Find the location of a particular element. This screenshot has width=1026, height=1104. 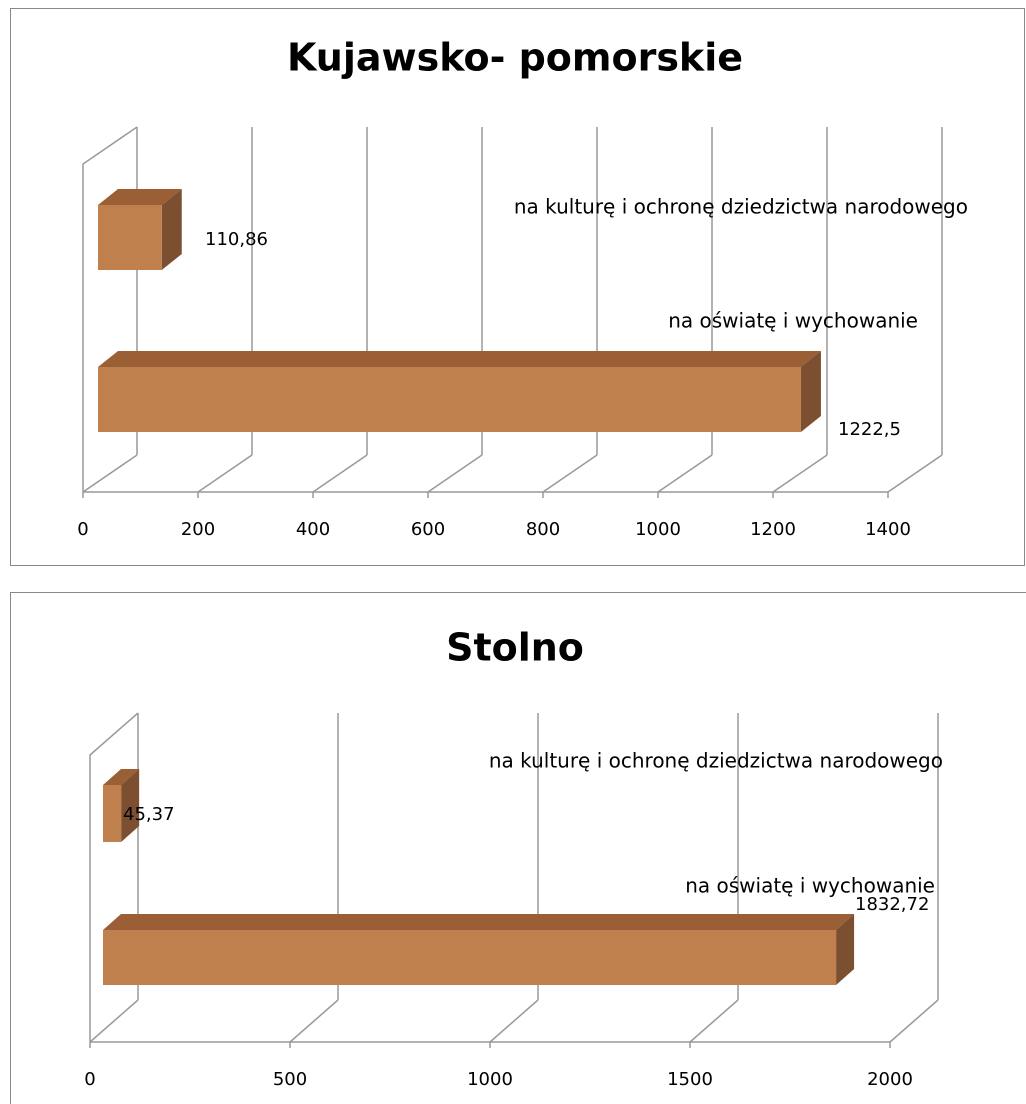

x-tick-label: 1400 is located at coordinates (888, 529).